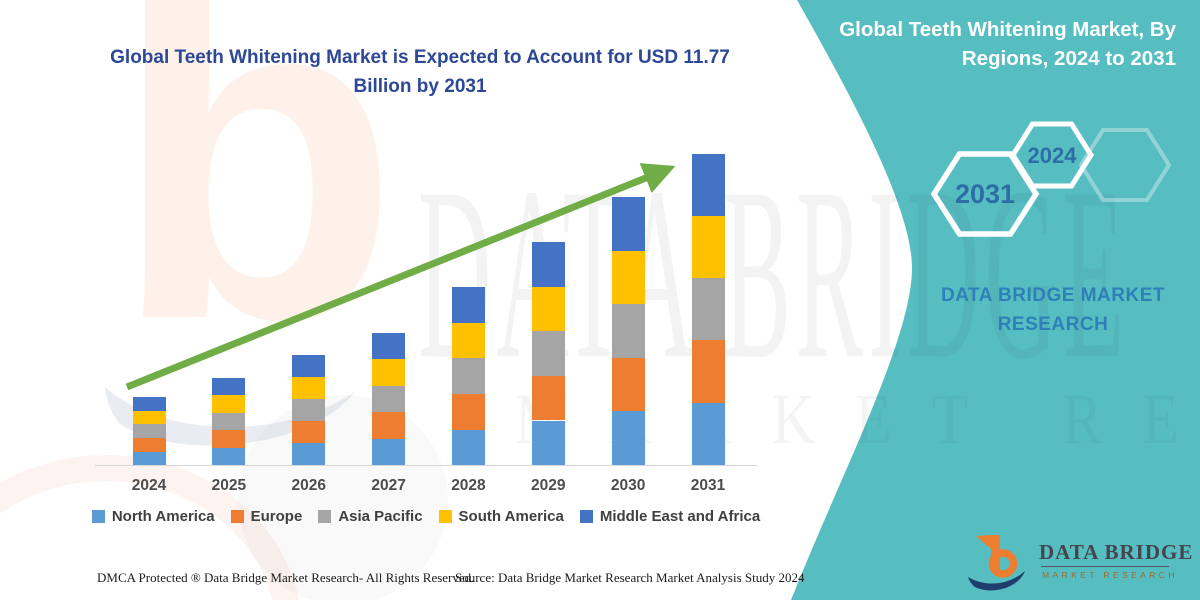 This screenshot has height=600, width=1200. Describe the element at coordinates (426, 465) in the screenshot. I see `x-axis-line` at that location.